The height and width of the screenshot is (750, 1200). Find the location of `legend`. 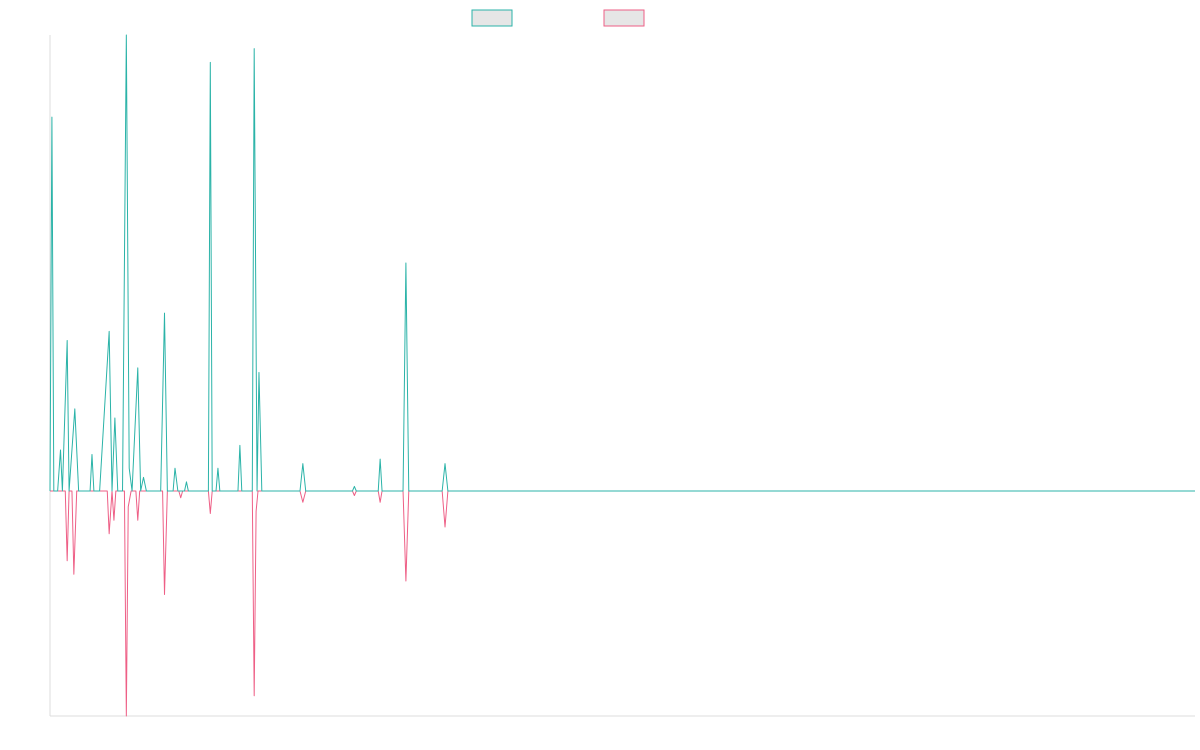

legend is located at coordinates (558, 18).